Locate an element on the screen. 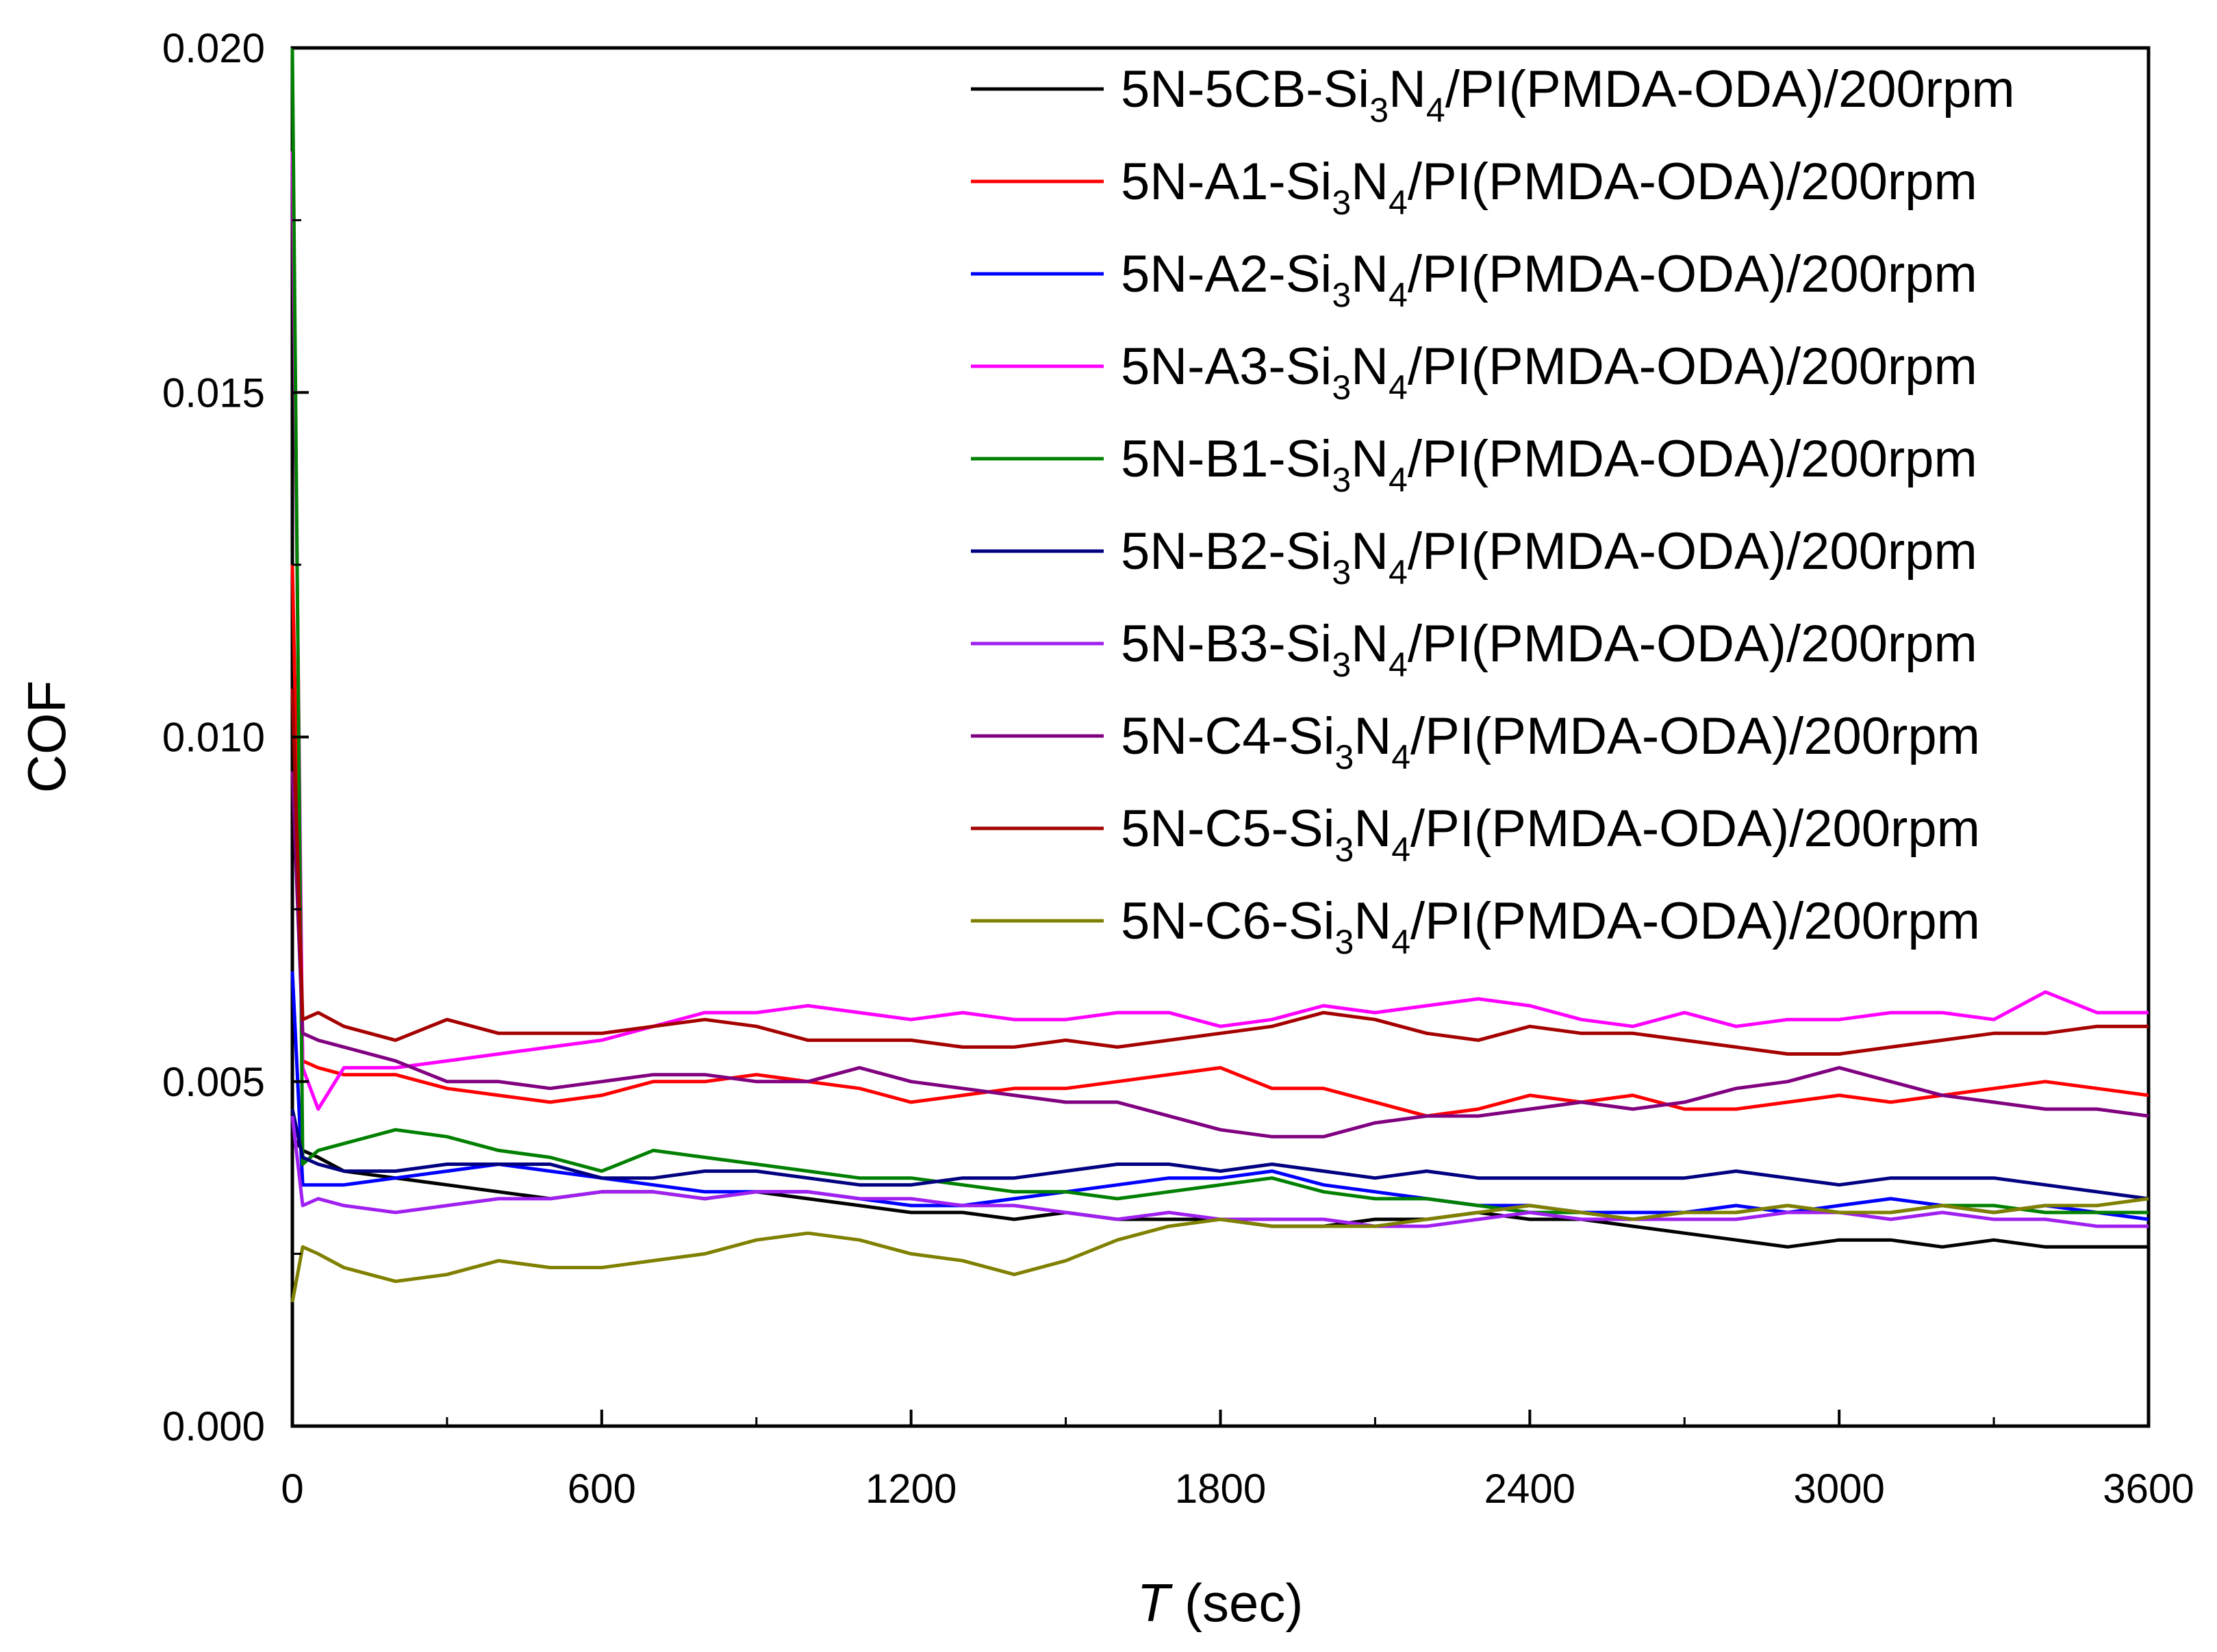  x-tick-label: 1200 is located at coordinates (911, 1489).